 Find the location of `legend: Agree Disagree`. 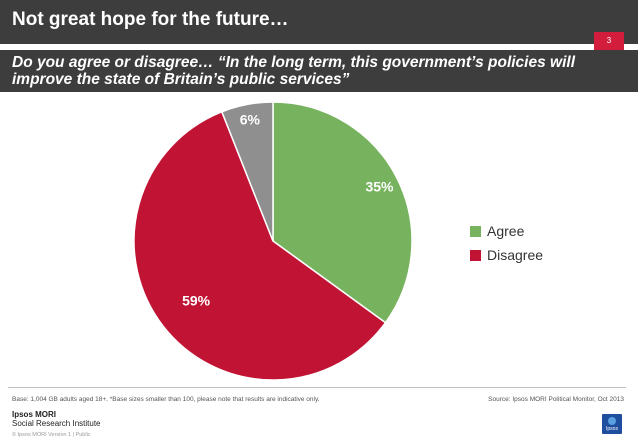

legend: Agree Disagree is located at coordinates (506, 246).